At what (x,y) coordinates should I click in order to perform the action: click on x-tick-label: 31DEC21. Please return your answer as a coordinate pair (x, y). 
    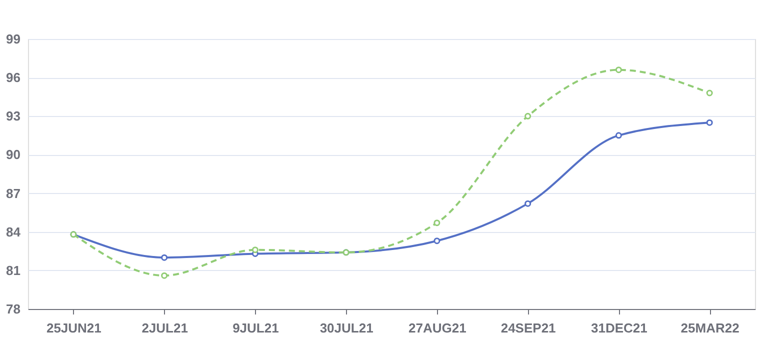
    Looking at the image, I should click on (619, 328).